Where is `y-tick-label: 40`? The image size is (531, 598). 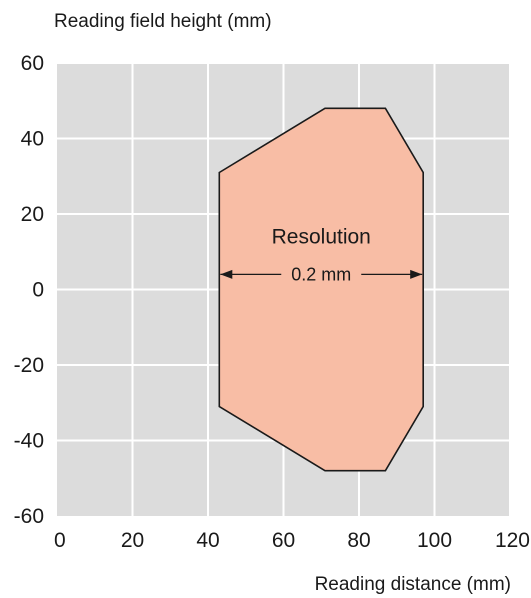
y-tick-label: 40 is located at coordinates (32, 139).